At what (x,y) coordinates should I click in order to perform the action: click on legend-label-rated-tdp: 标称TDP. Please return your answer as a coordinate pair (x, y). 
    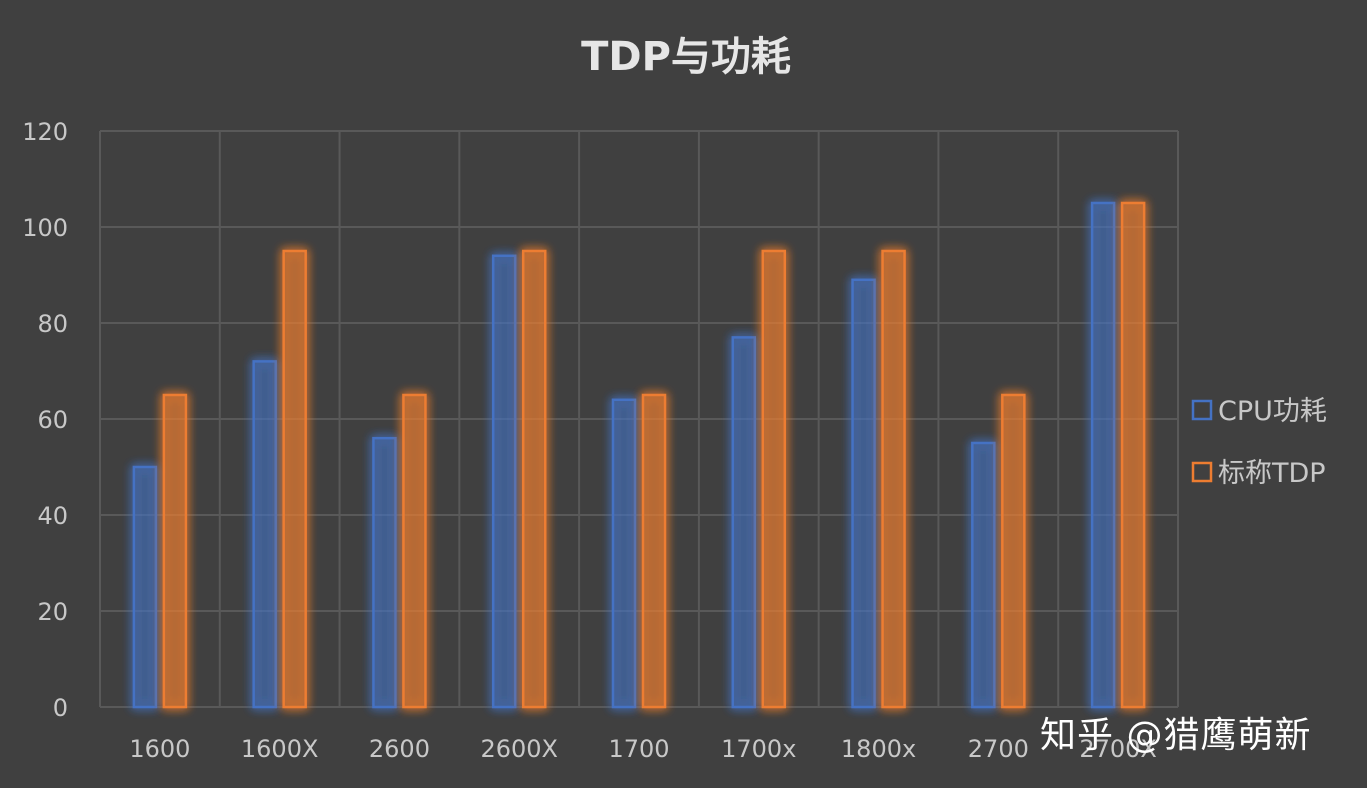
    Looking at the image, I should click on (1272, 473).